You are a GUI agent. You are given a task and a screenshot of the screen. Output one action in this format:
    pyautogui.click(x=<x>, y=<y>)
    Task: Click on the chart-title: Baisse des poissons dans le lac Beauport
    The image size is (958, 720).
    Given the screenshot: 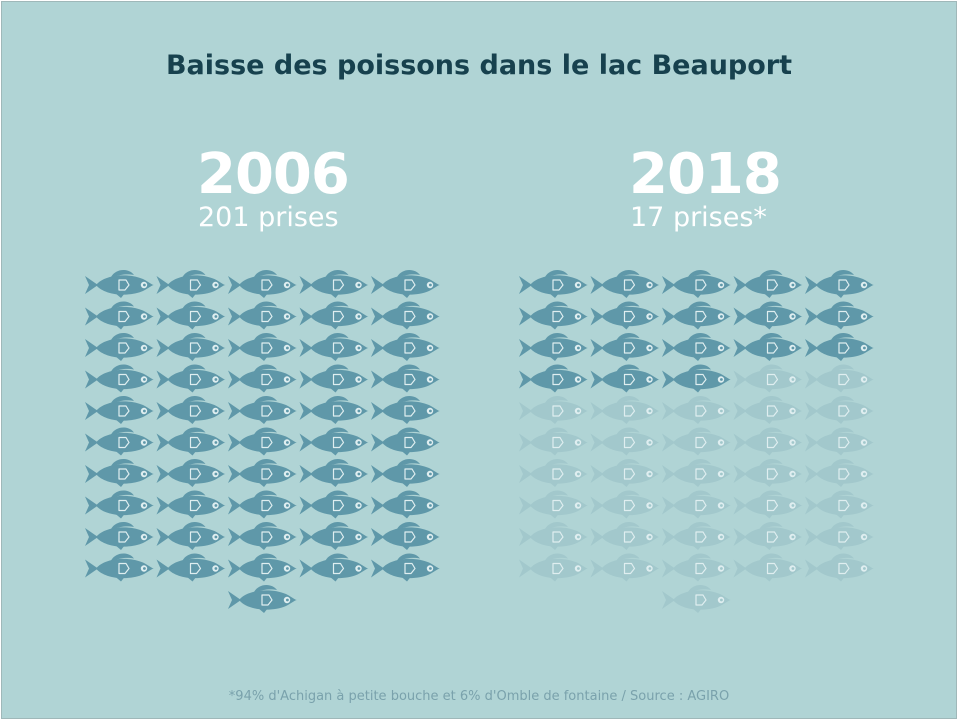 What is the action you would take?
    pyautogui.click(x=479, y=65)
    